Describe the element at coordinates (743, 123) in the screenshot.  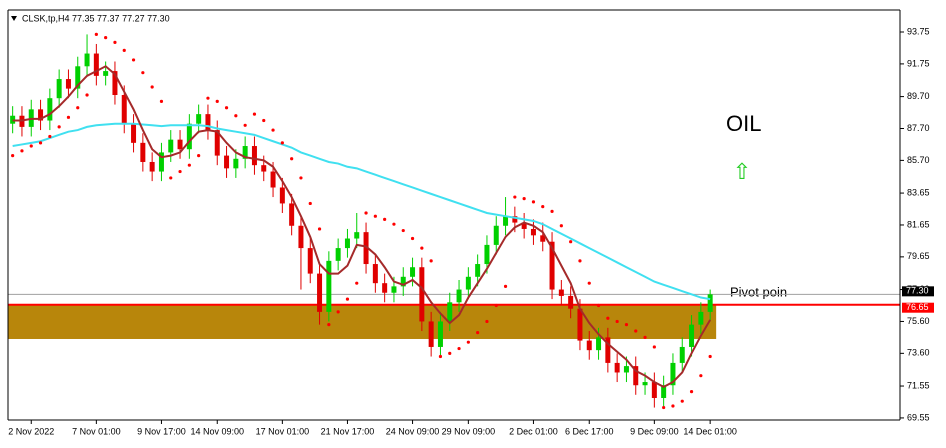
I see `annotation: OIL` at that location.